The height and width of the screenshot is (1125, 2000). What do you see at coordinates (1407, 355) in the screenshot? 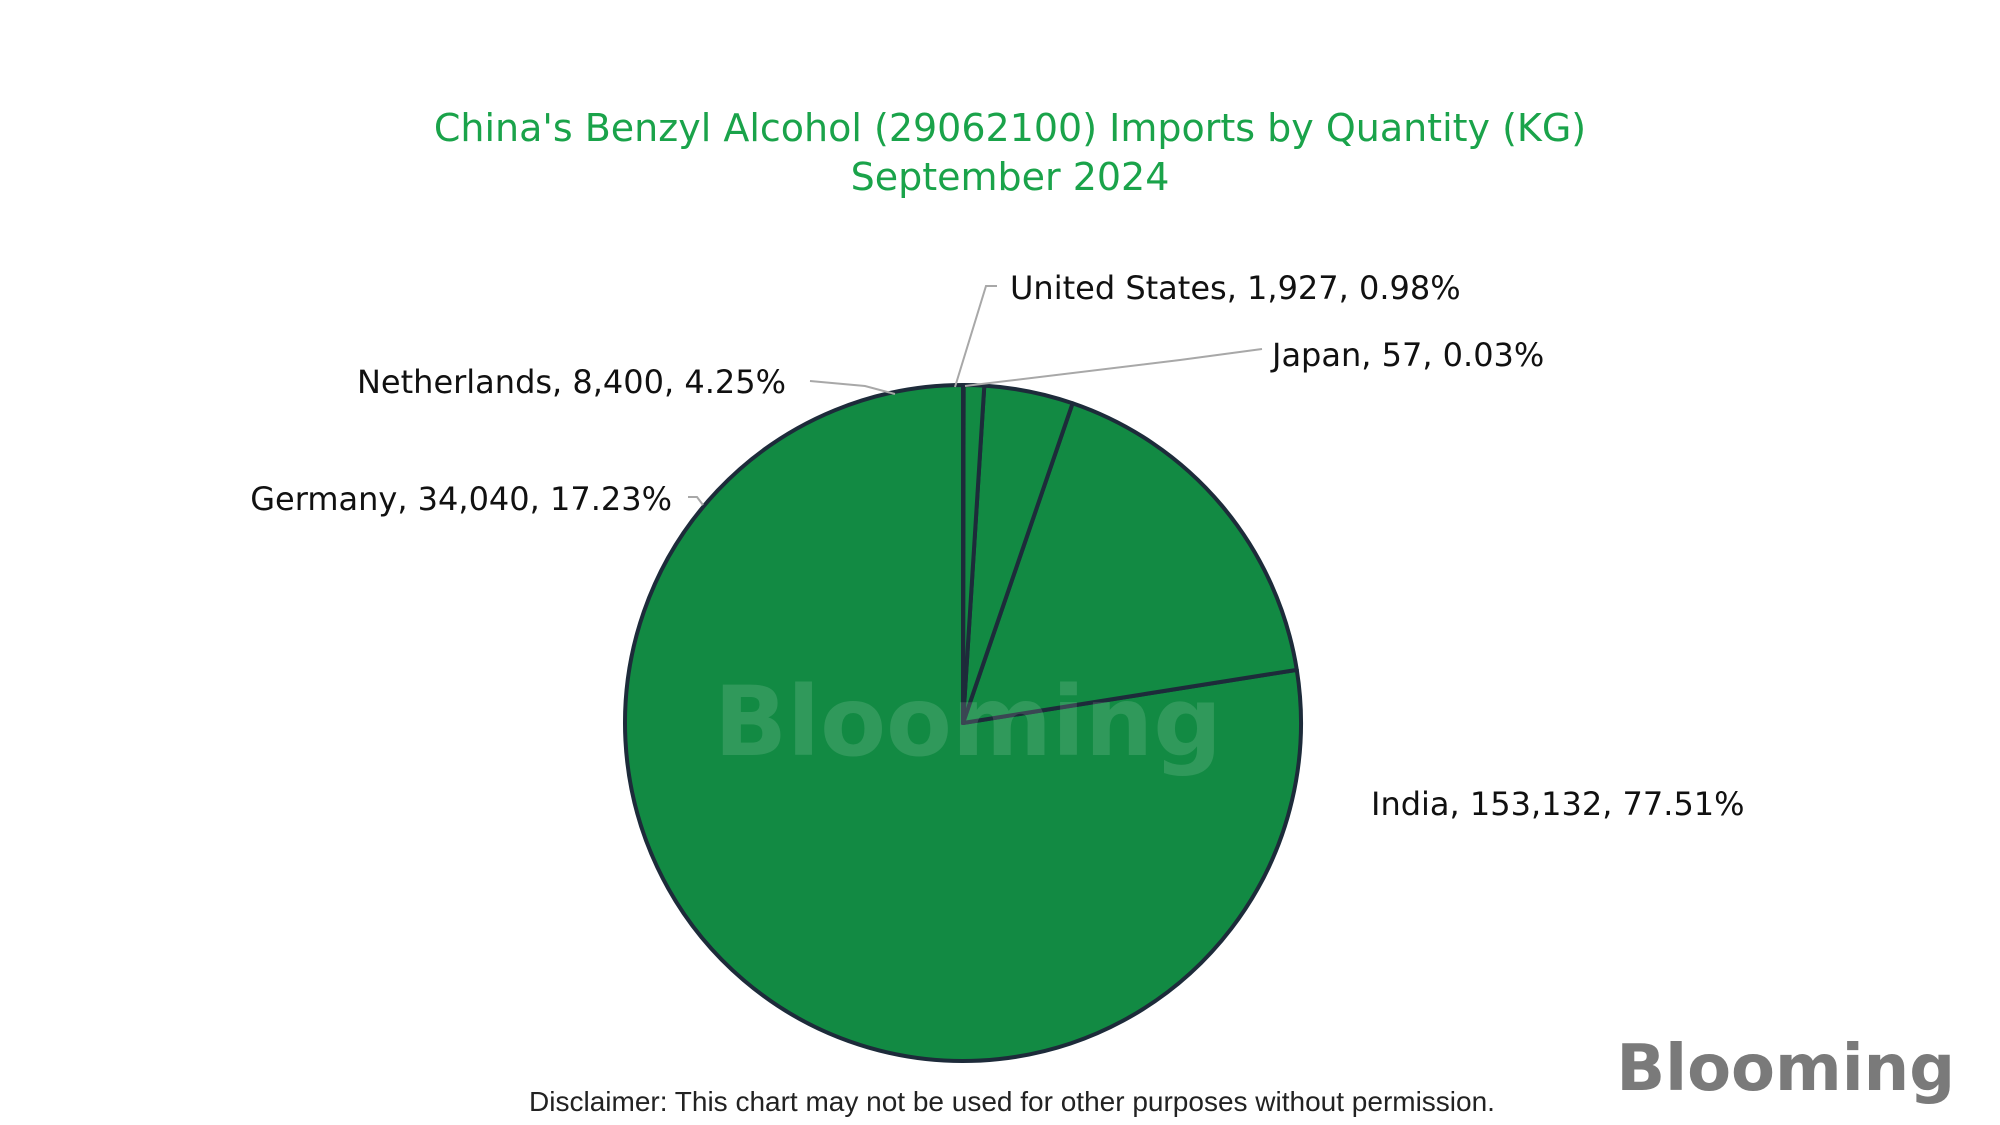
I see `slice-label-japan: Japan, 57, 0.03%` at bounding box center [1407, 355].